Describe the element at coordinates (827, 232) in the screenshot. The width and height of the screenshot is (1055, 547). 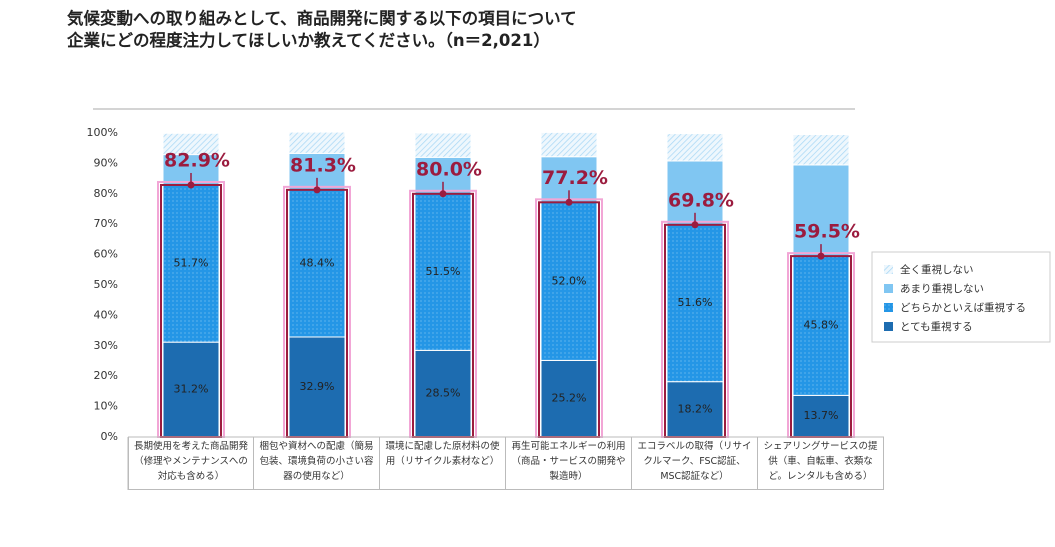
I see `total-label: 59.5%` at that location.